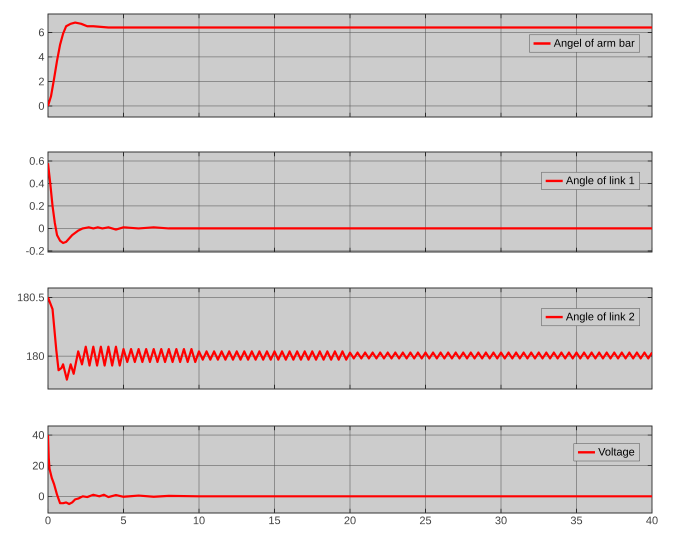 The image size is (673, 541). What do you see at coordinates (41, 82) in the screenshot?
I see `y-tick-label: 2` at bounding box center [41, 82].